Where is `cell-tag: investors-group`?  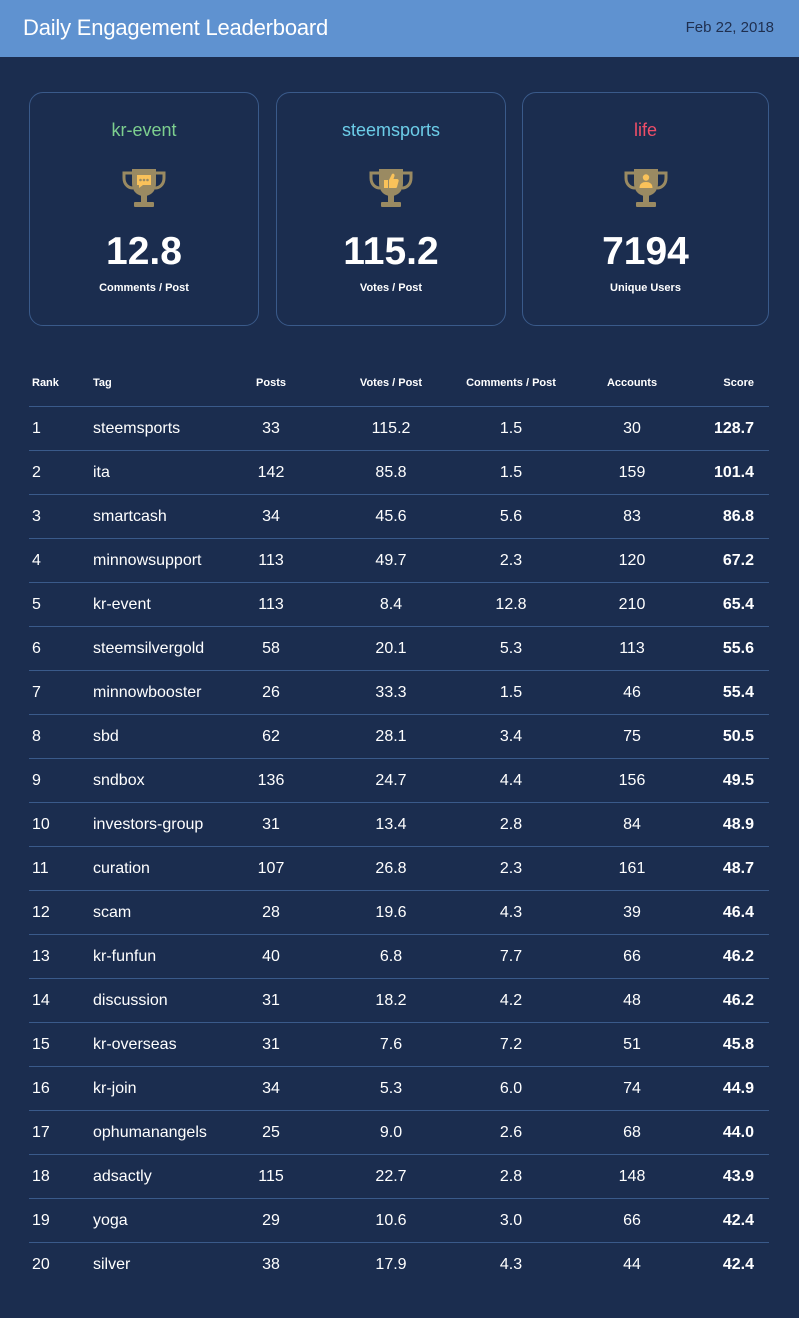 cell-tag: investors-group is located at coordinates (148, 824).